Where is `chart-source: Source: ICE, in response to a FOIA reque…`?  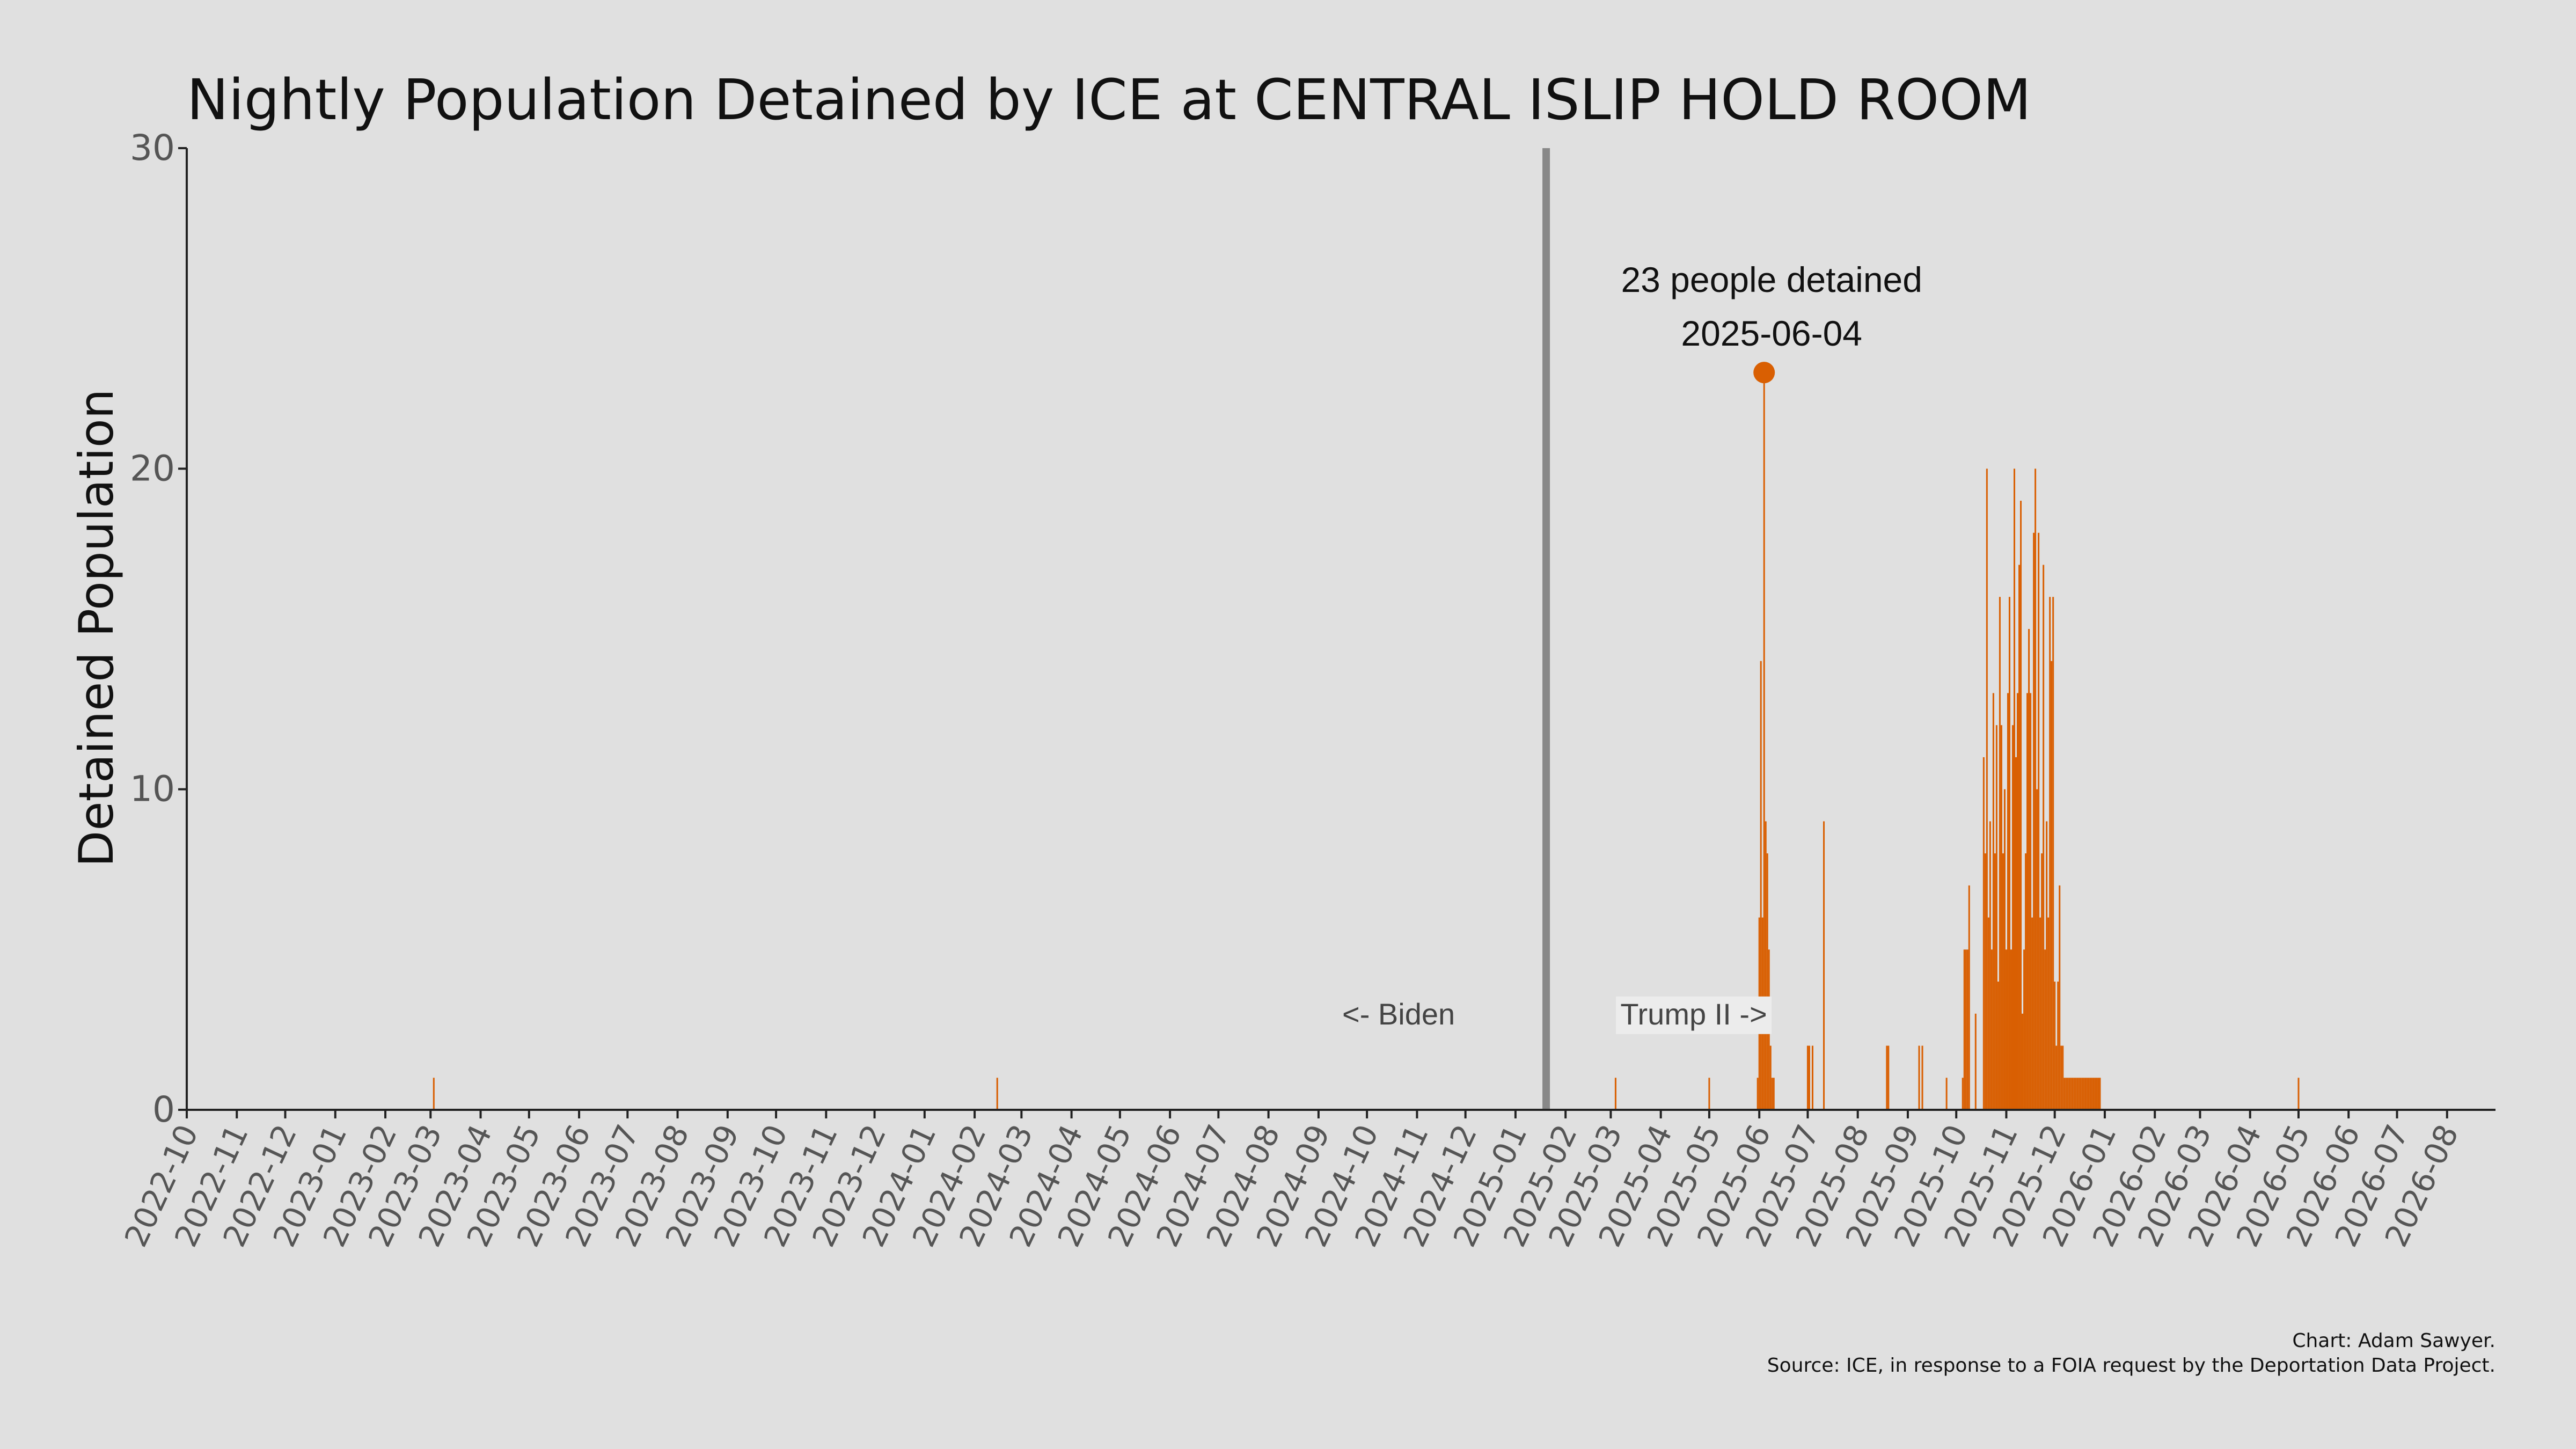
chart-source: Source: ICE, in response to a FOIA reque… is located at coordinates (2131, 1366).